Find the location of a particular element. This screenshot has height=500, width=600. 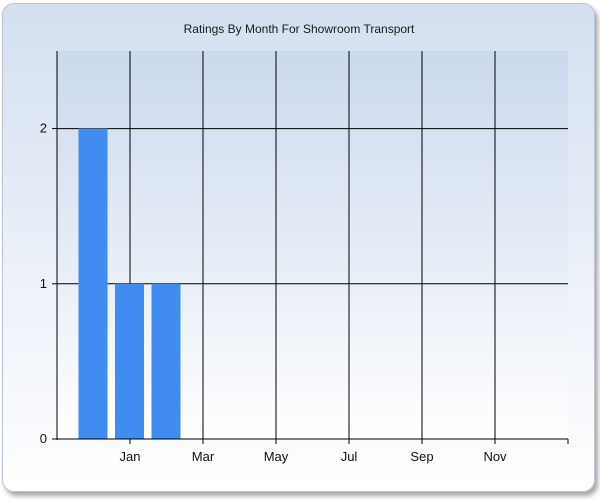

x-tick-label: Mar is located at coordinates (203, 456).